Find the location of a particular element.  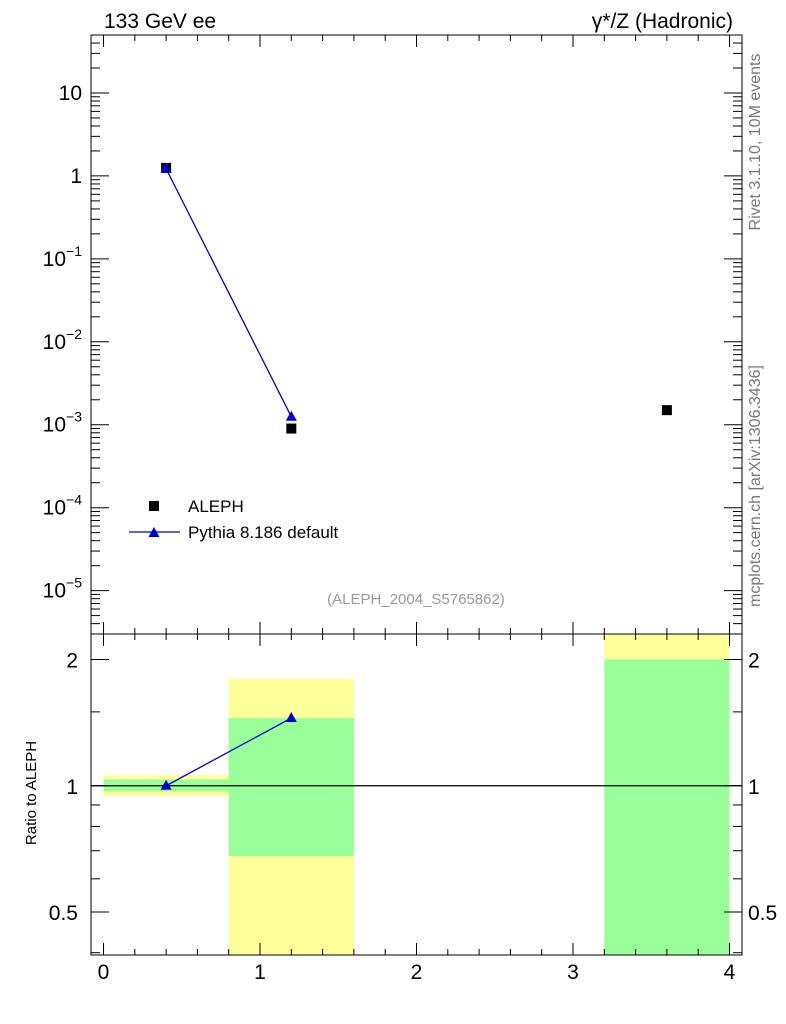

legend-marker-aleph is located at coordinates (154, 506).